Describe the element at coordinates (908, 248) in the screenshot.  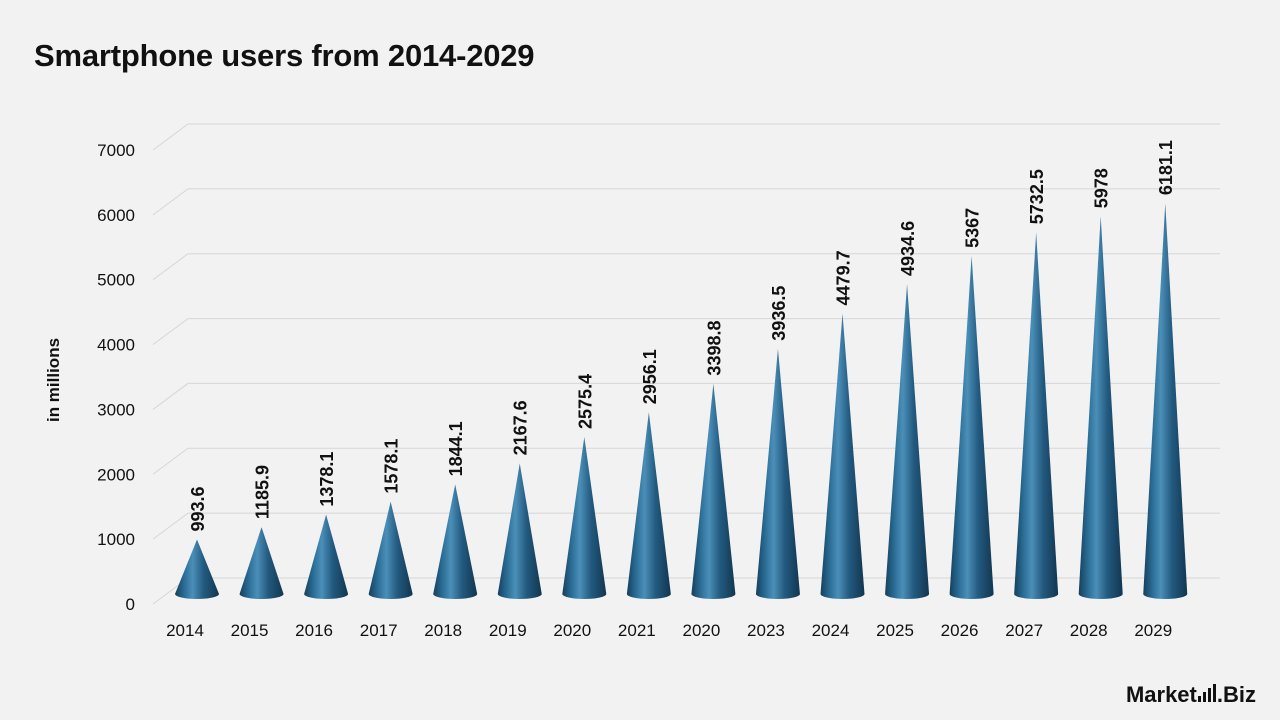
I see `value-label: 4934.6` at that location.